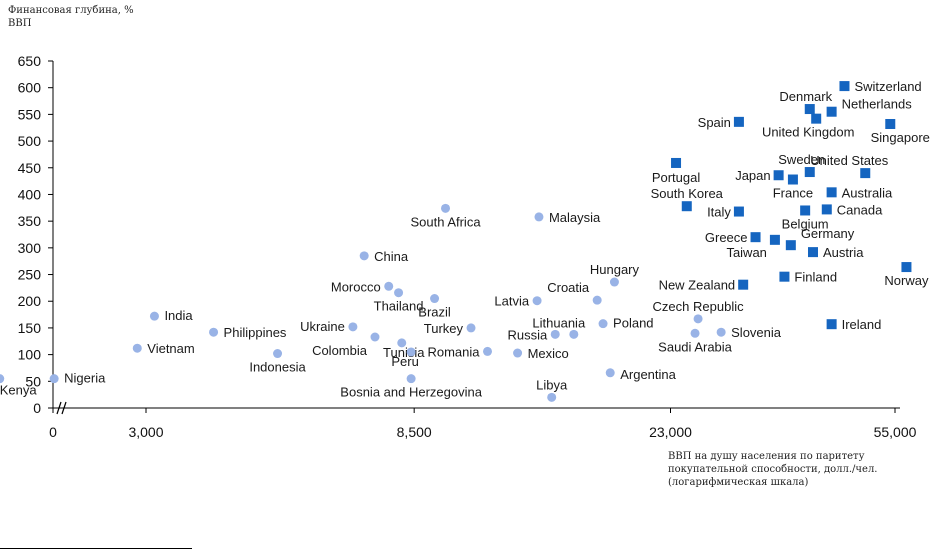  What do you see at coordinates (389, 286) in the screenshot?
I see `point-morocco` at bounding box center [389, 286].